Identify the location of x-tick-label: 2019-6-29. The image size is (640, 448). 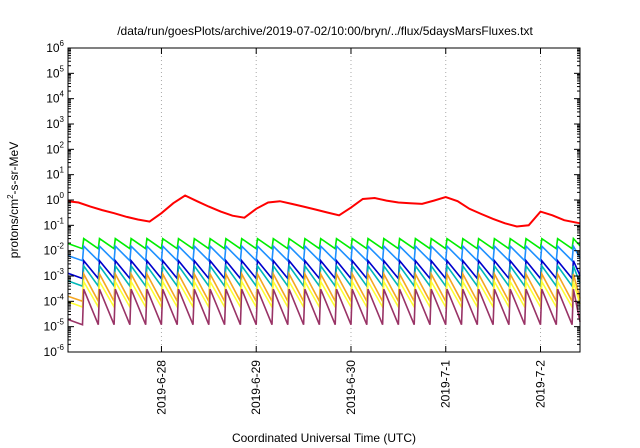
(256, 387).